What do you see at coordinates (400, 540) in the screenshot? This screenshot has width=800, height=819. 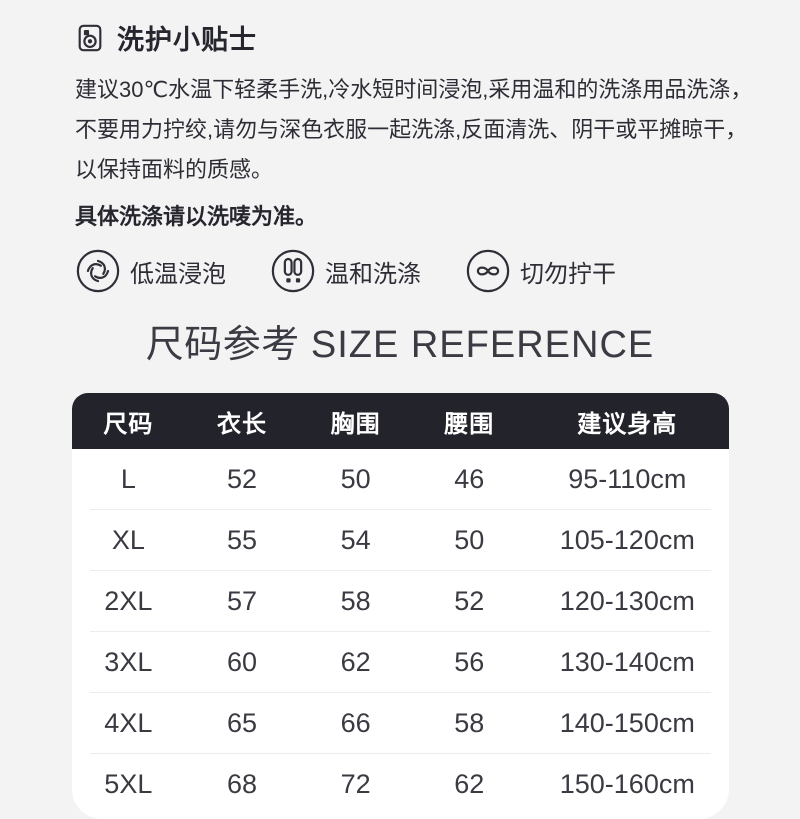 I see `size-table-row: XL 55 54 50 105-120cm` at bounding box center [400, 540].